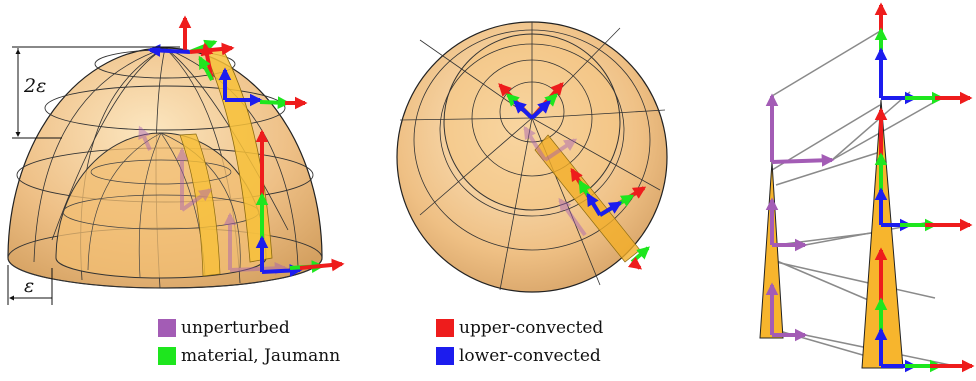 The width and height of the screenshot is (976, 381). Describe the element at coordinates (300, 203) in the screenshot. I see `bottom-vector-cluster` at that location.